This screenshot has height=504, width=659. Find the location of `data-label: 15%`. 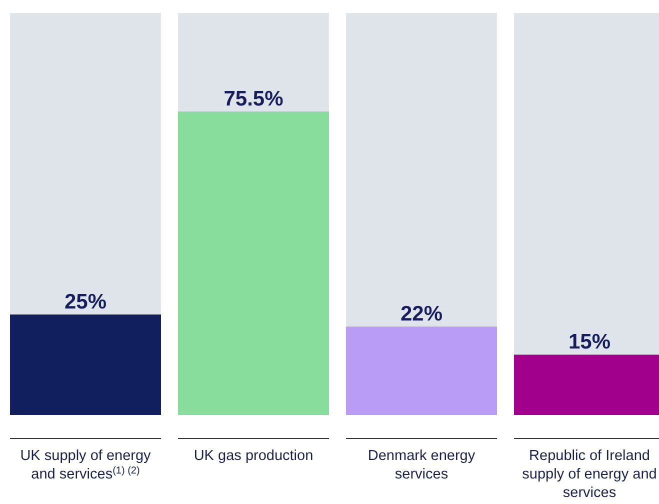

data-label: 15% is located at coordinates (589, 342).